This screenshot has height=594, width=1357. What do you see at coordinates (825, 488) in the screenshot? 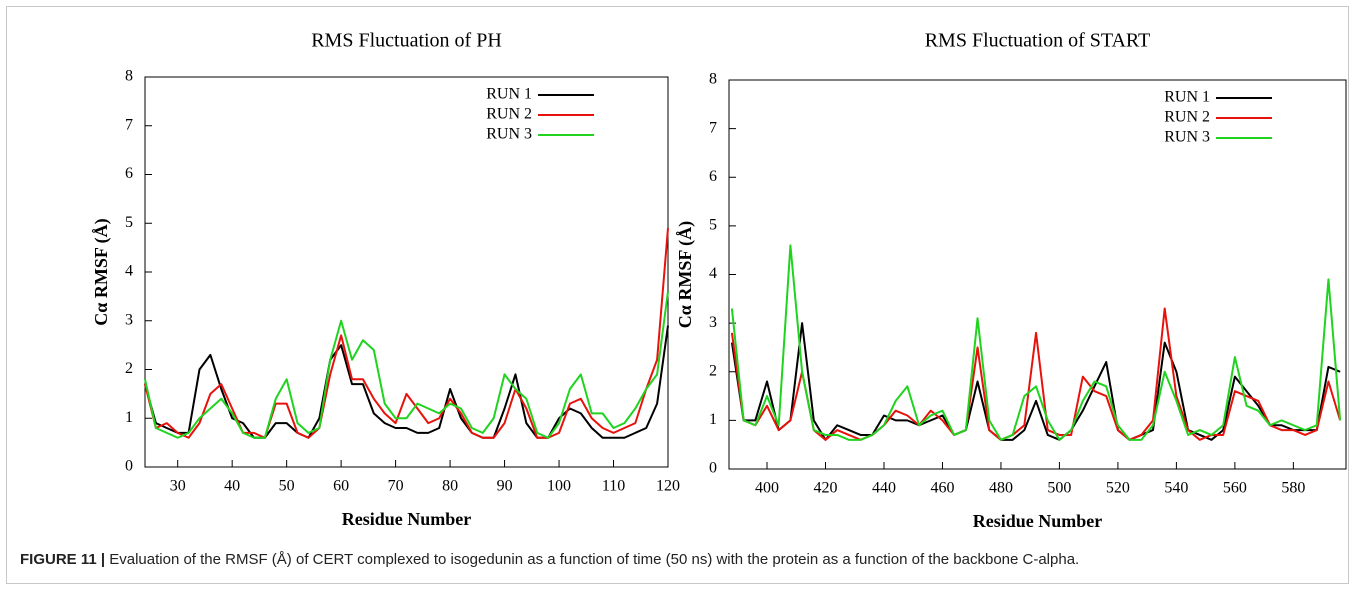
I see `x-tick-label: 420` at bounding box center [825, 488].